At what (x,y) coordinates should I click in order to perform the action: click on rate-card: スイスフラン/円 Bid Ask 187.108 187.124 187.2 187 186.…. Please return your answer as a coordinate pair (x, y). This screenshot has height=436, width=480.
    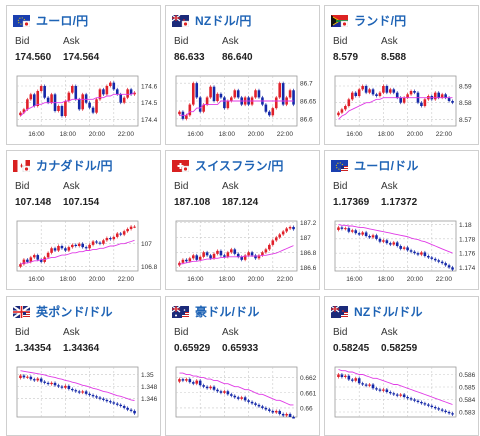
    Looking at the image, I should click on (242, 220).